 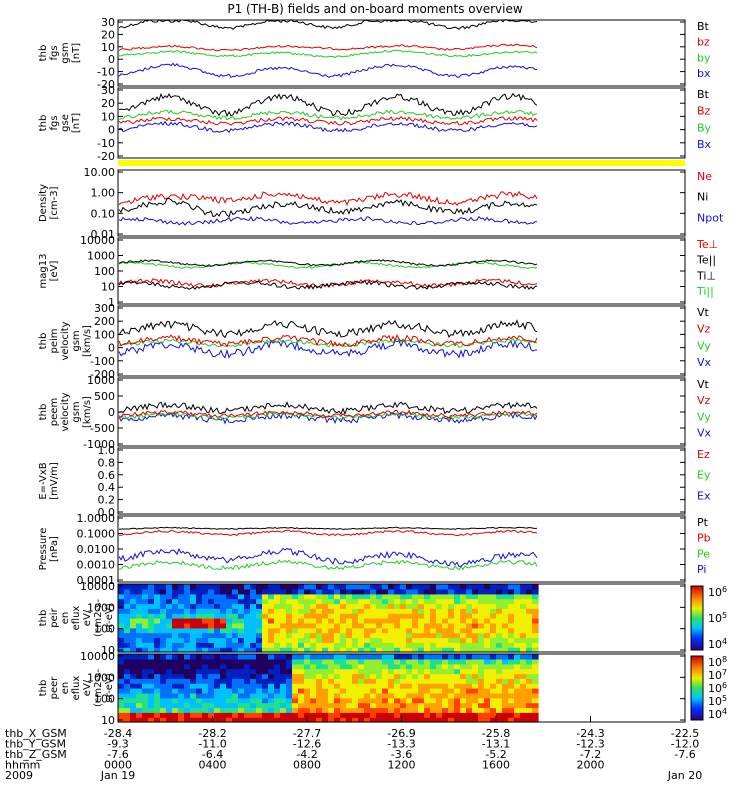 I want to click on x-axis-value: Jan 19, so click(x=117, y=775).